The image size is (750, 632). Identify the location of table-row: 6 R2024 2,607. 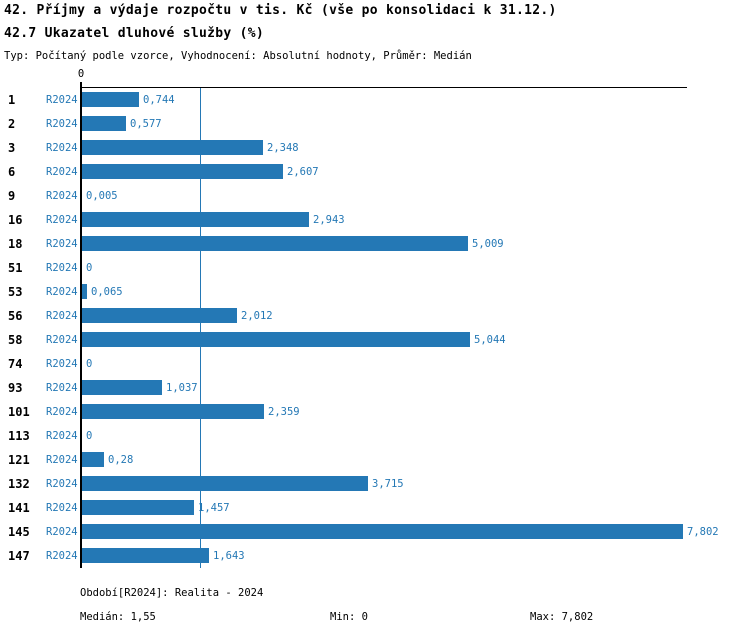
(375, 172).